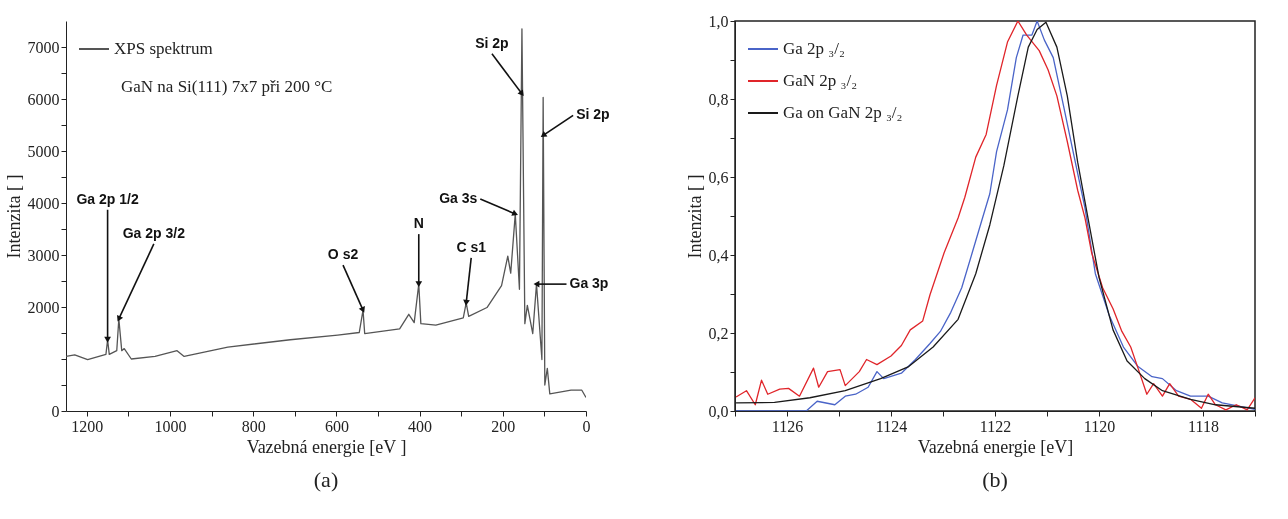 The width and height of the screenshot is (1288, 519). Describe the element at coordinates (503, 426) in the screenshot. I see `x-tick-label: 200` at that location.